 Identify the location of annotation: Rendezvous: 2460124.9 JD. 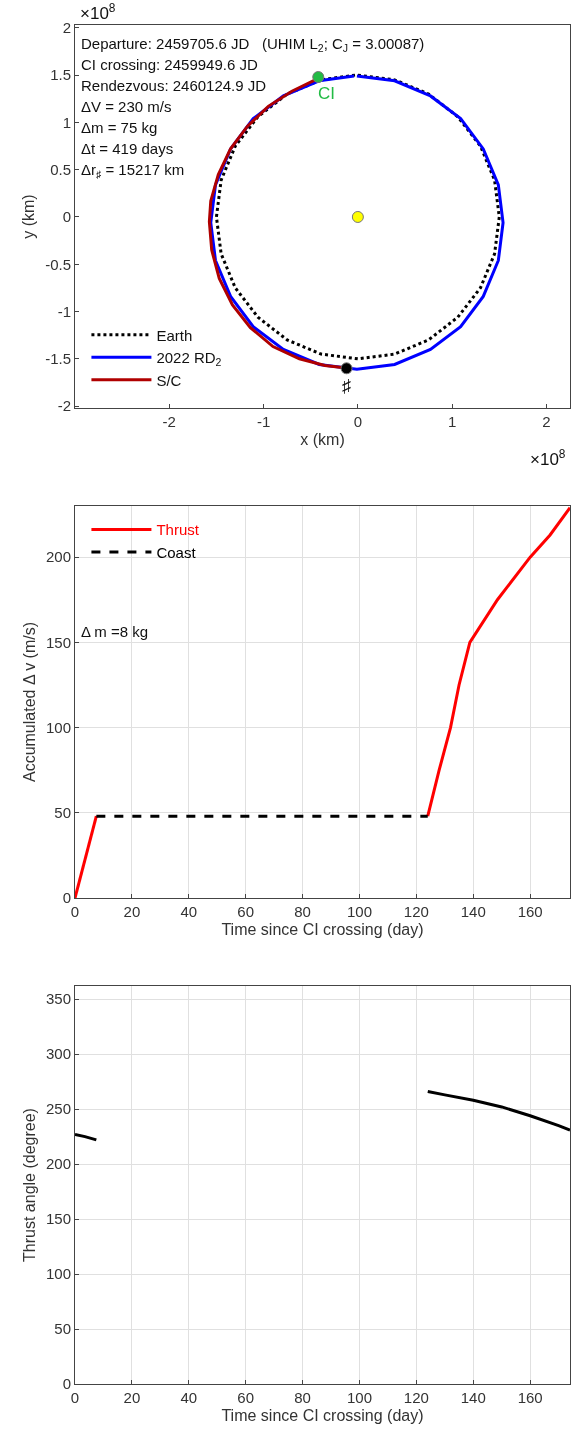
(174, 85).